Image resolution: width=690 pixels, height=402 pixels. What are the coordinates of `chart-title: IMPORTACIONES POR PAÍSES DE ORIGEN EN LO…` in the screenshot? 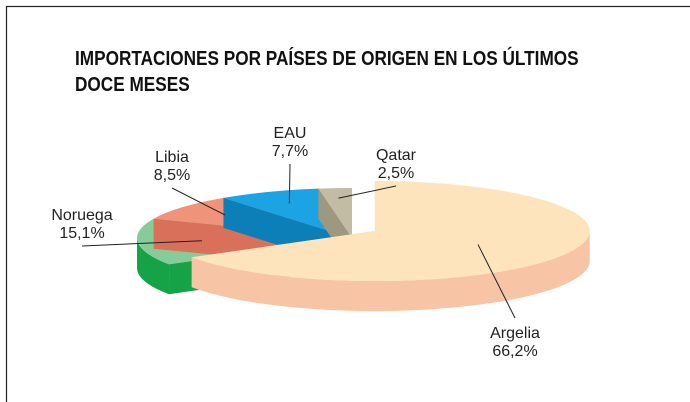 It's located at (327, 72).